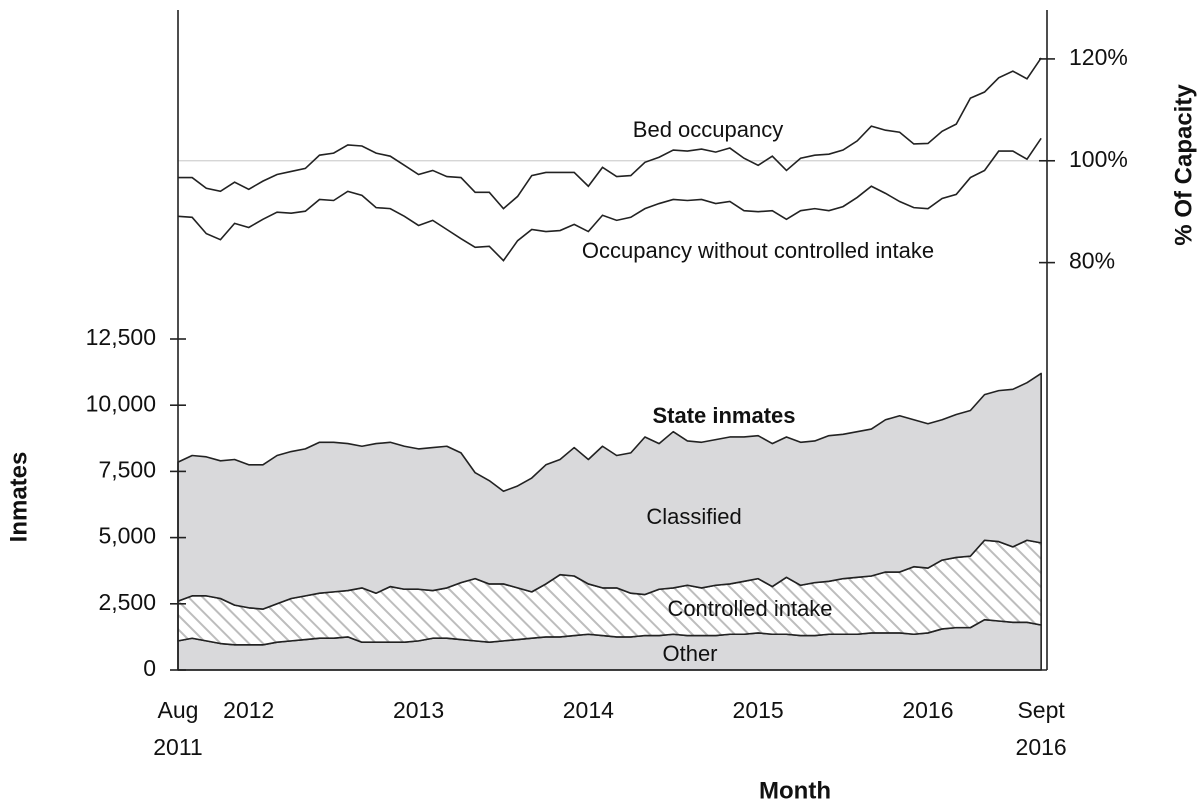  I want to click on x-tick-label: 2013, so click(418, 710).